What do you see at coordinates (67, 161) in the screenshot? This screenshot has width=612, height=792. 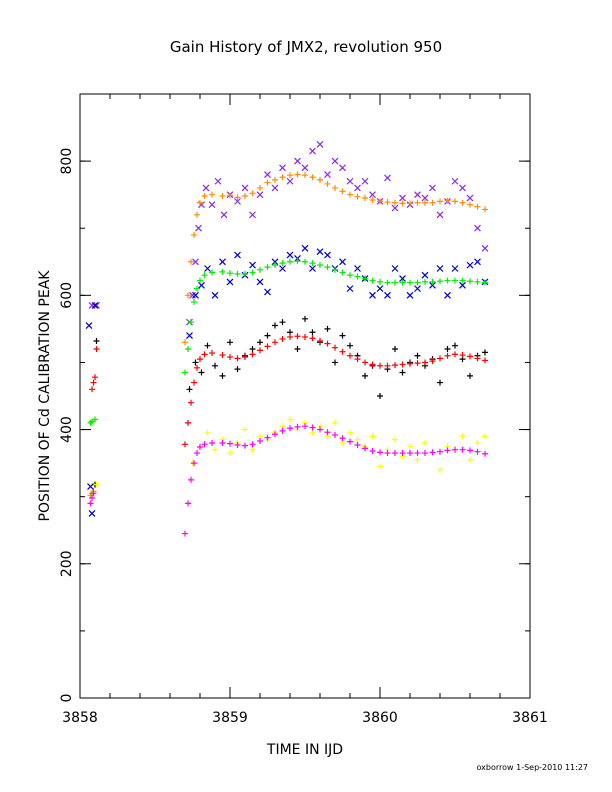 I see `y-tick-label: 800` at bounding box center [67, 161].